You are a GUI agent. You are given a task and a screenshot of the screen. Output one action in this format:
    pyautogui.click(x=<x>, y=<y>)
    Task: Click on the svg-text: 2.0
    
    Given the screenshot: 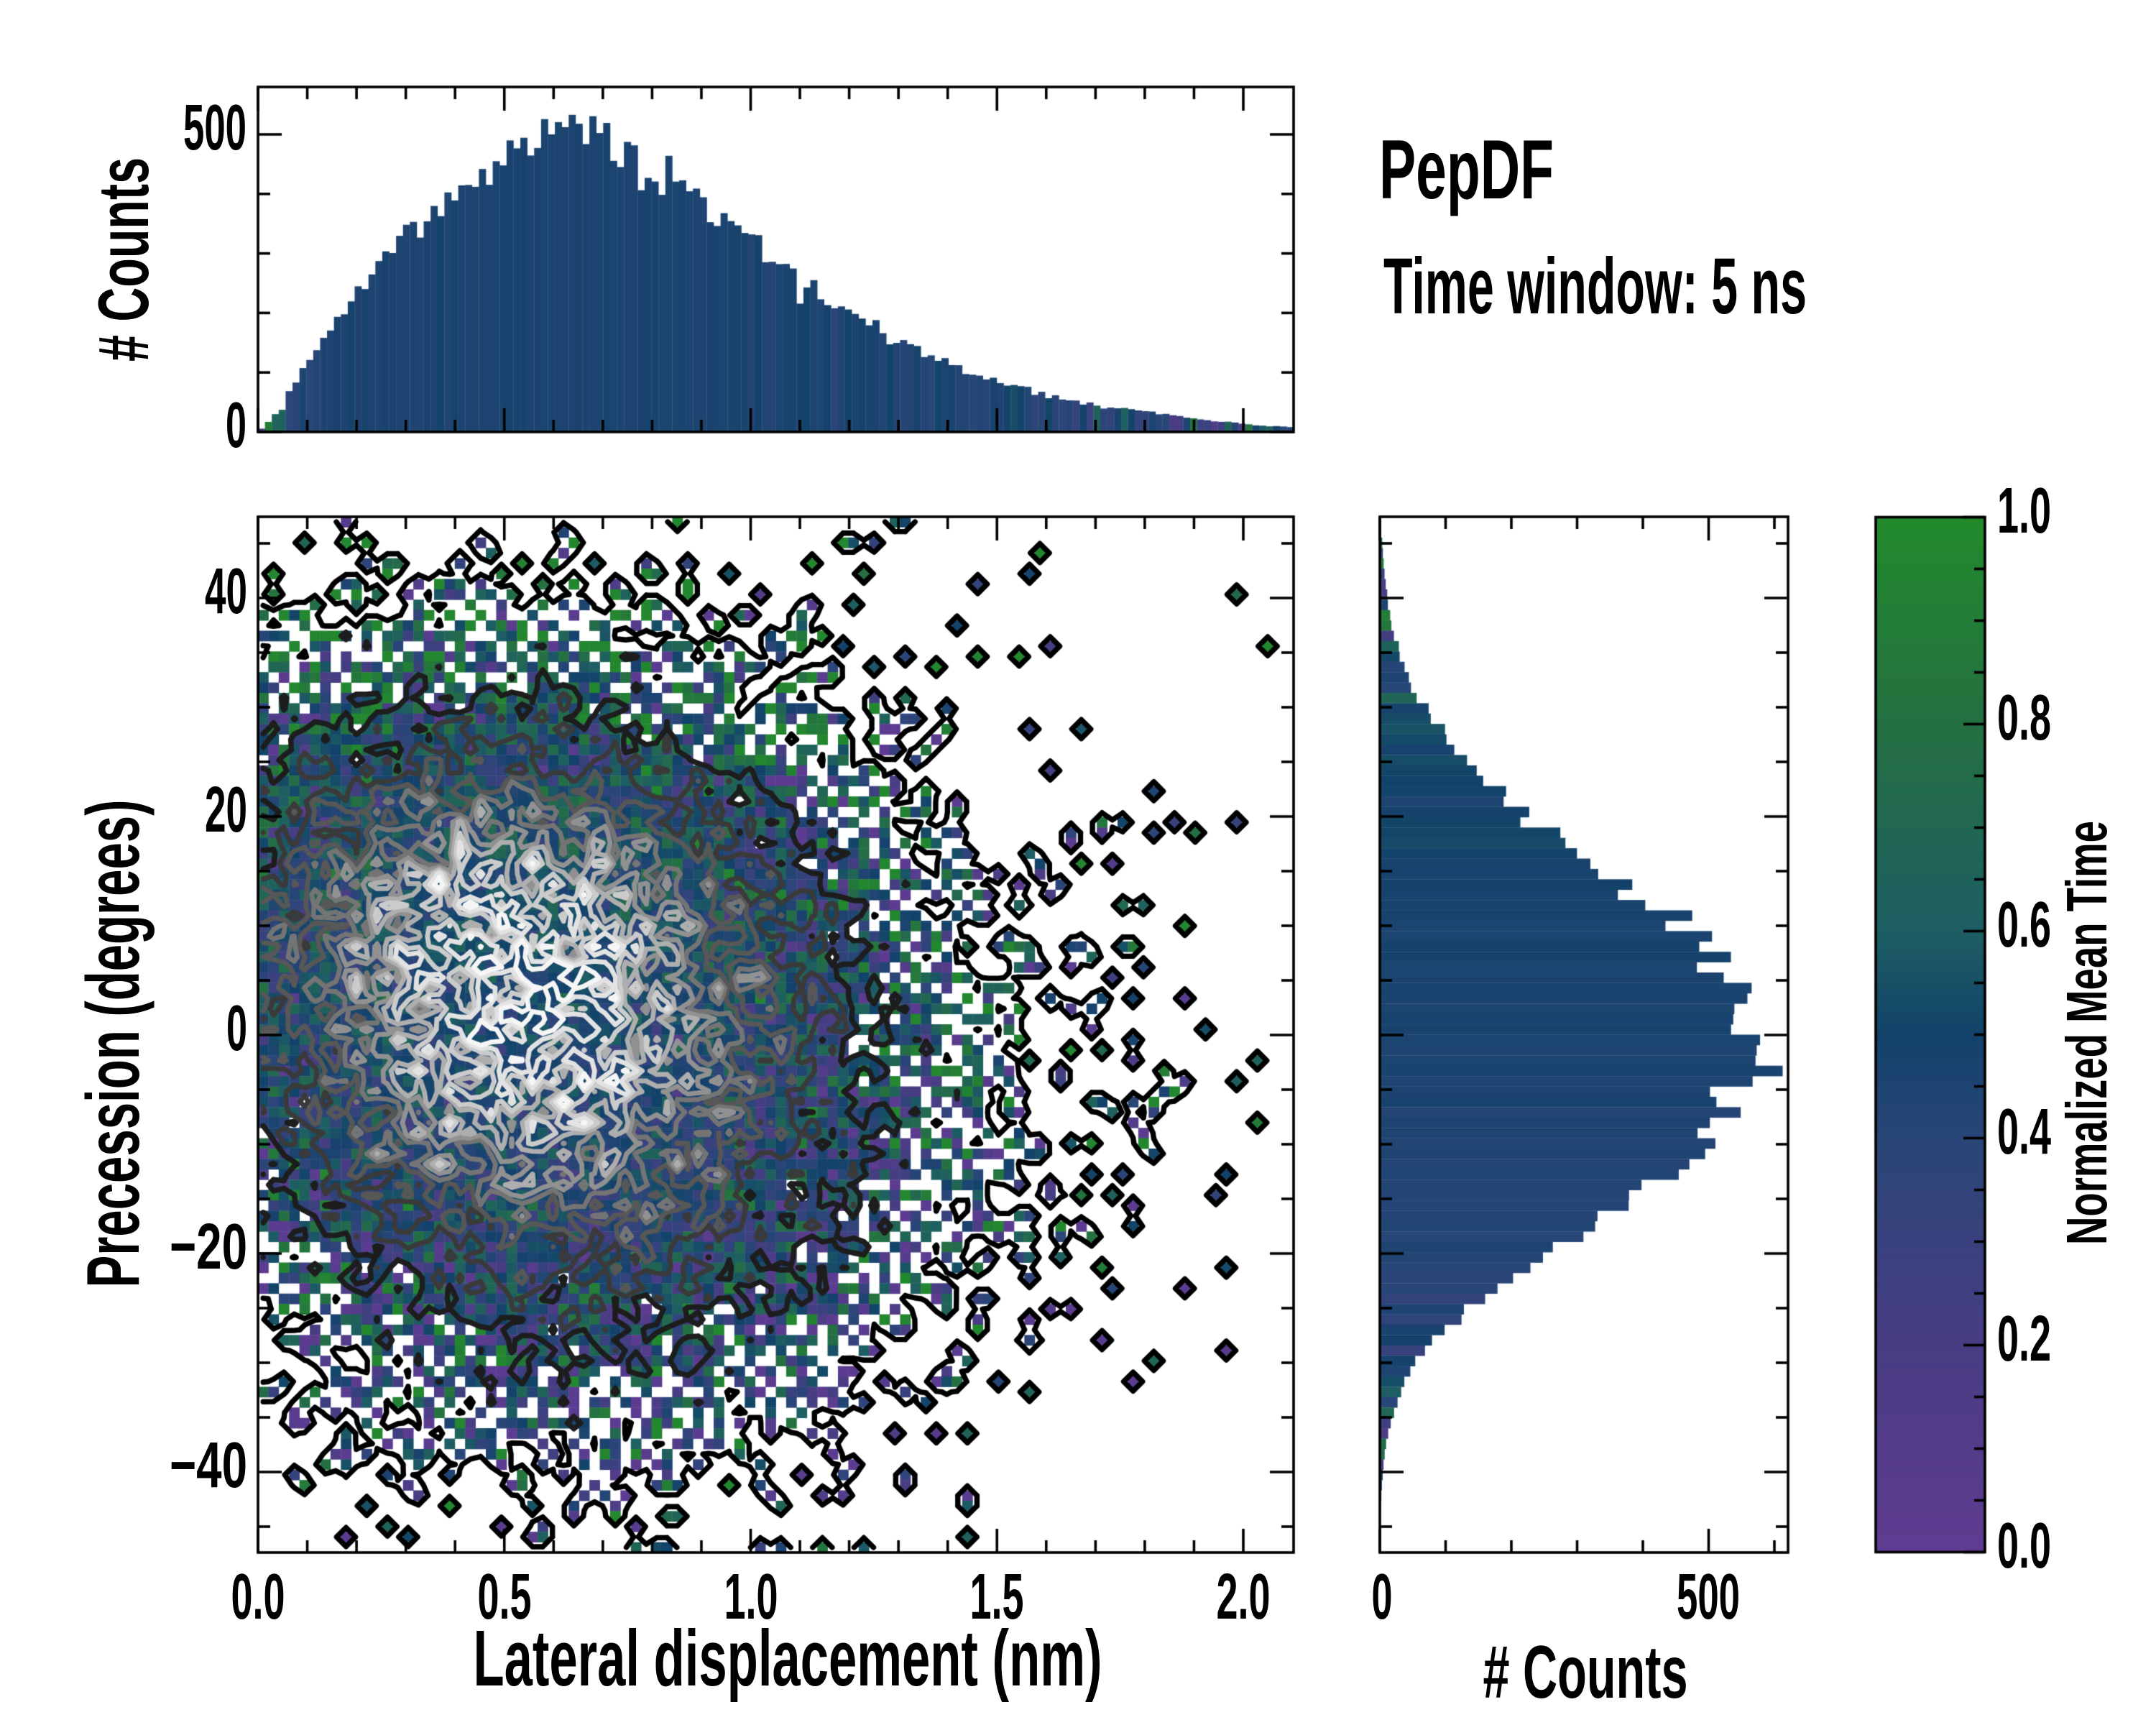 What is the action you would take?
    pyautogui.click(x=1244, y=1597)
    